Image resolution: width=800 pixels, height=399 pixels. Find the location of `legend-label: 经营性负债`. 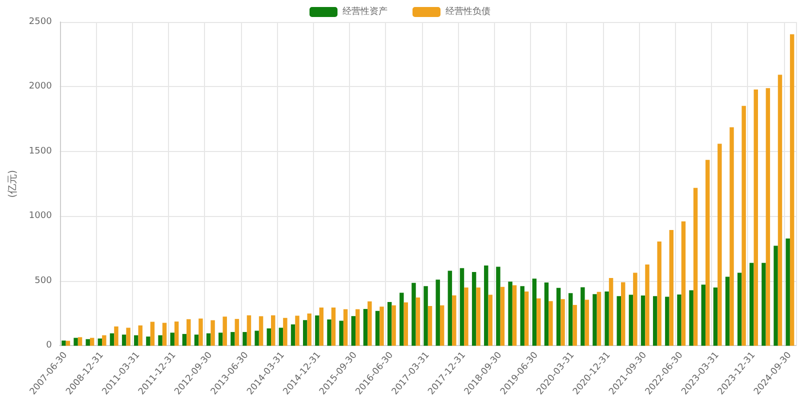

legend-label: 经营性负债 is located at coordinates (468, 11).